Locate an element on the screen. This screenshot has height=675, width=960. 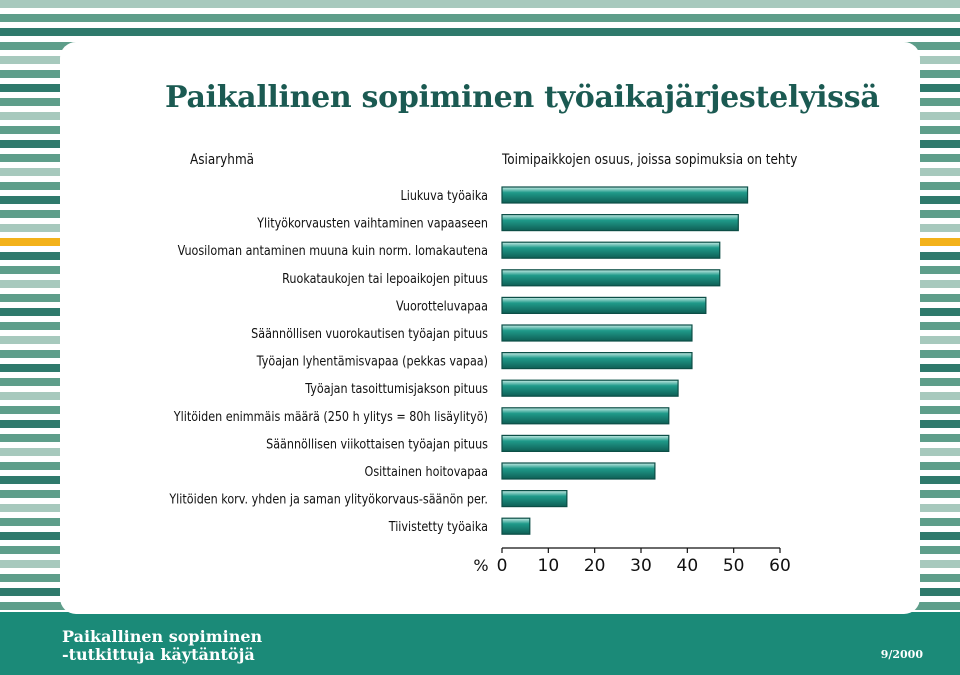
x-tick-label: 20 is located at coordinates (595, 566).